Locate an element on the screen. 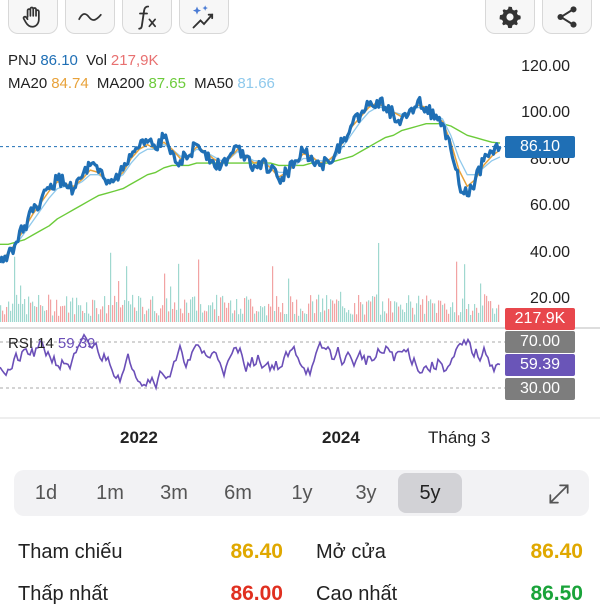 This screenshot has height=606, width=600. fullscreen-button is located at coordinates (559, 496).